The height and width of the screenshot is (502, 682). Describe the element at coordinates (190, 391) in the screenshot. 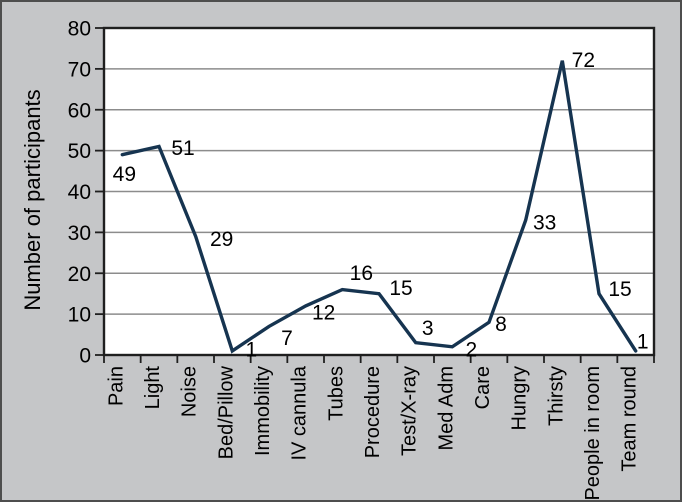

I see `category-label: Noise` at that location.